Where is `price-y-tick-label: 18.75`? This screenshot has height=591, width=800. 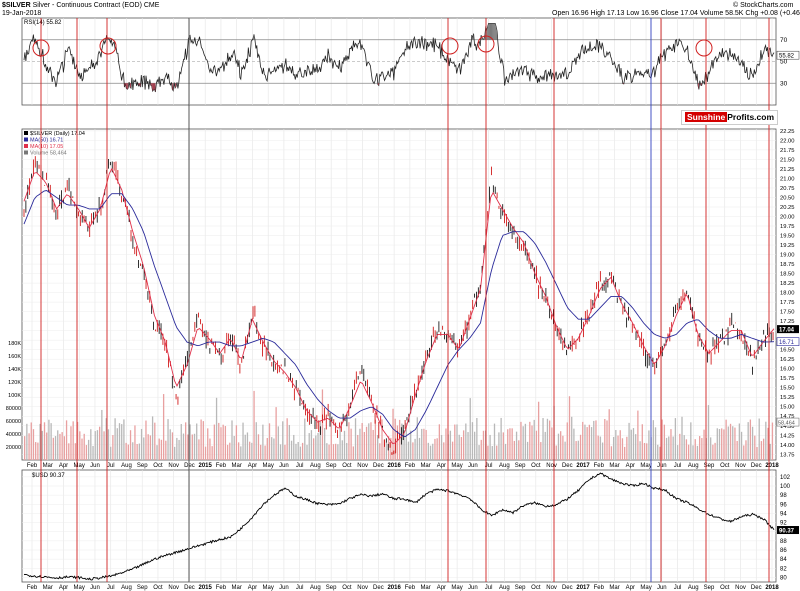
price-y-tick-label: 18.75 is located at coordinates (787, 265).